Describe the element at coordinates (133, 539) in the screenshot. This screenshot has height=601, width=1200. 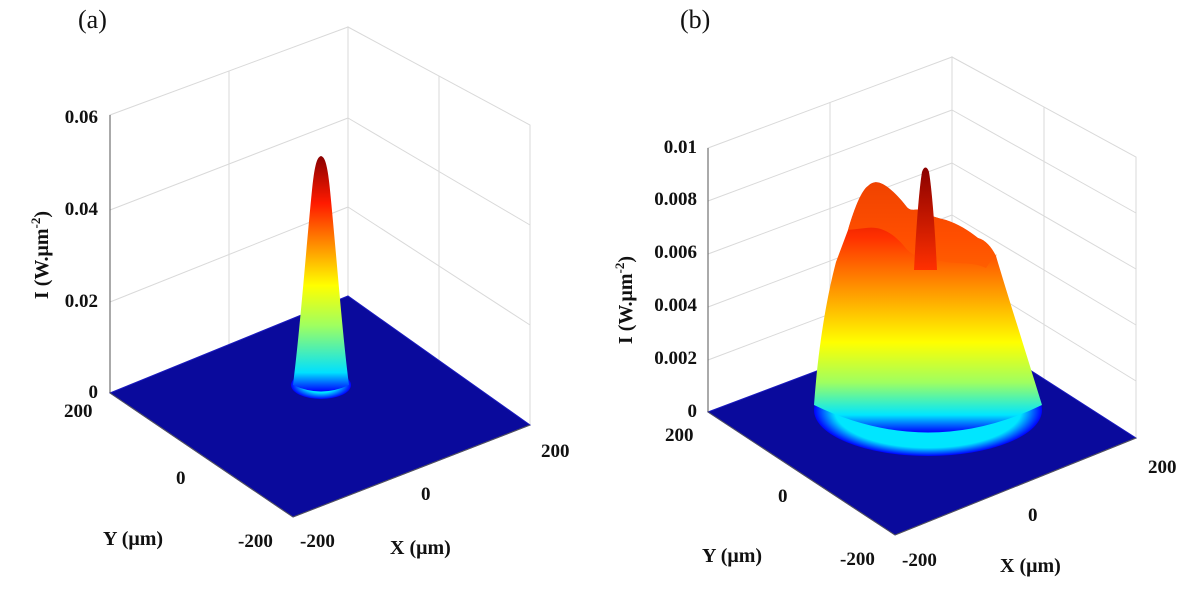
I see `y-axis-title-a: Y (μm)` at that location.